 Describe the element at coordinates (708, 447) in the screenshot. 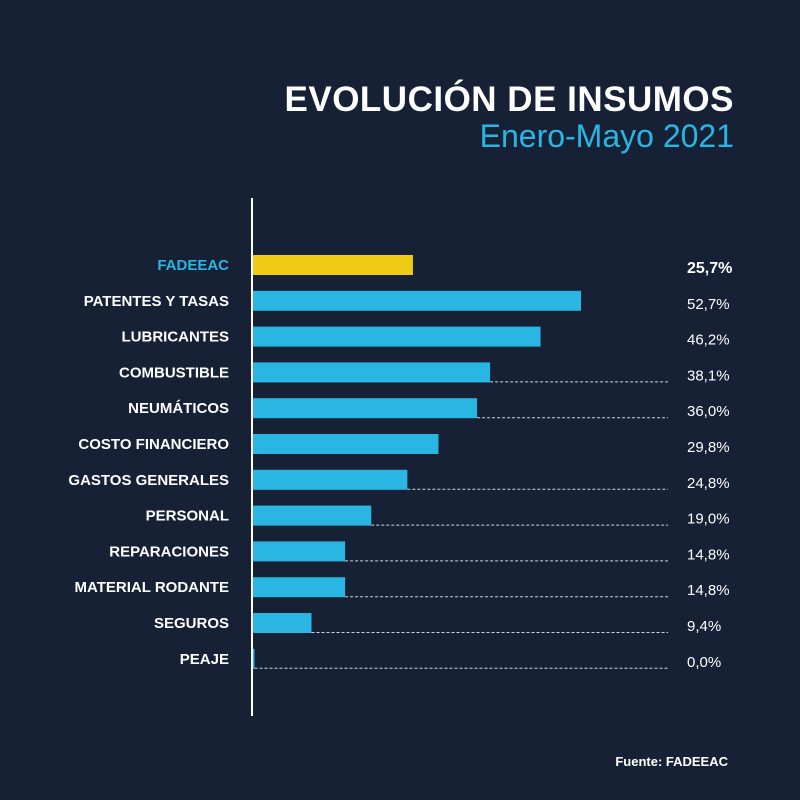

I see `value-label: 29,8%` at that location.